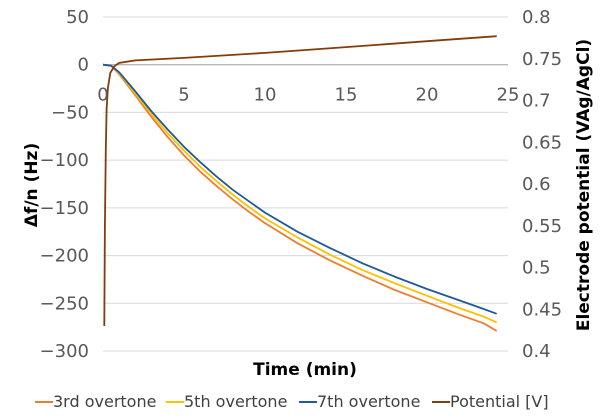 The height and width of the screenshot is (417, 600). What do you see at coordinates (536, 17) in the screenshot?
I see `y2-tick-label: 0.8` at bounding box center [536, 17].